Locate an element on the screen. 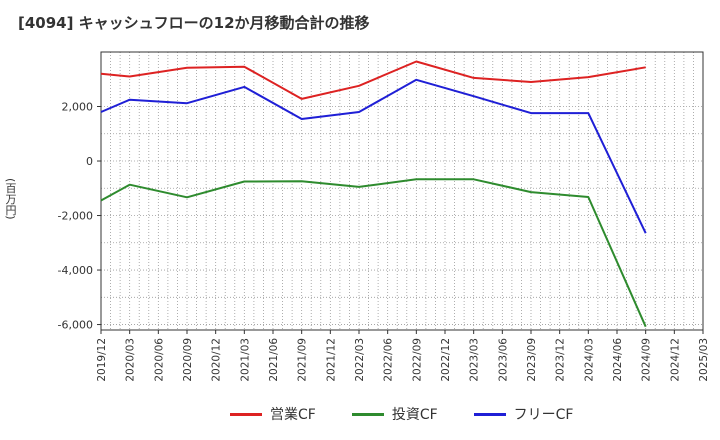 The image size is (720, 440). x-tick-label: 2022/06 is located at coordinates (389, 360).